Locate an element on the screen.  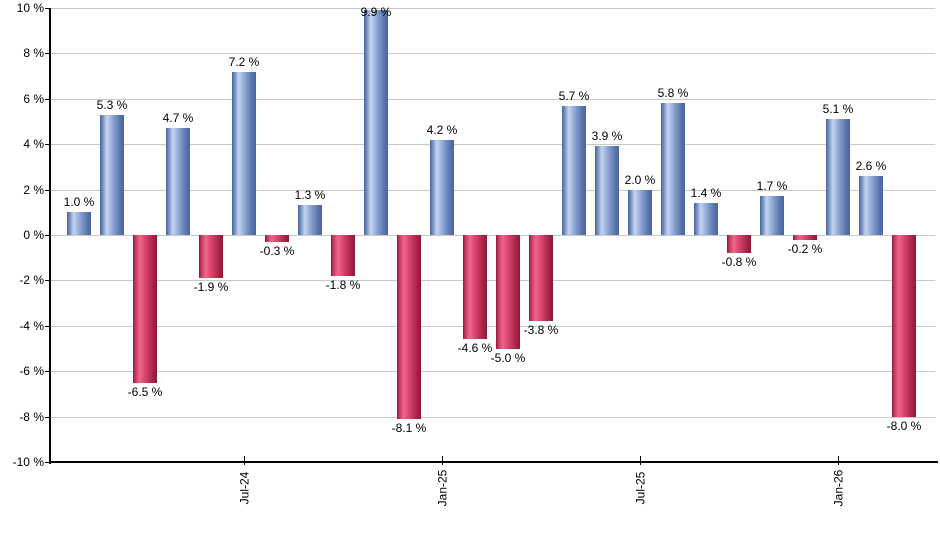
x-tick-label: Jan-26 is located at coordinates (838, 488).